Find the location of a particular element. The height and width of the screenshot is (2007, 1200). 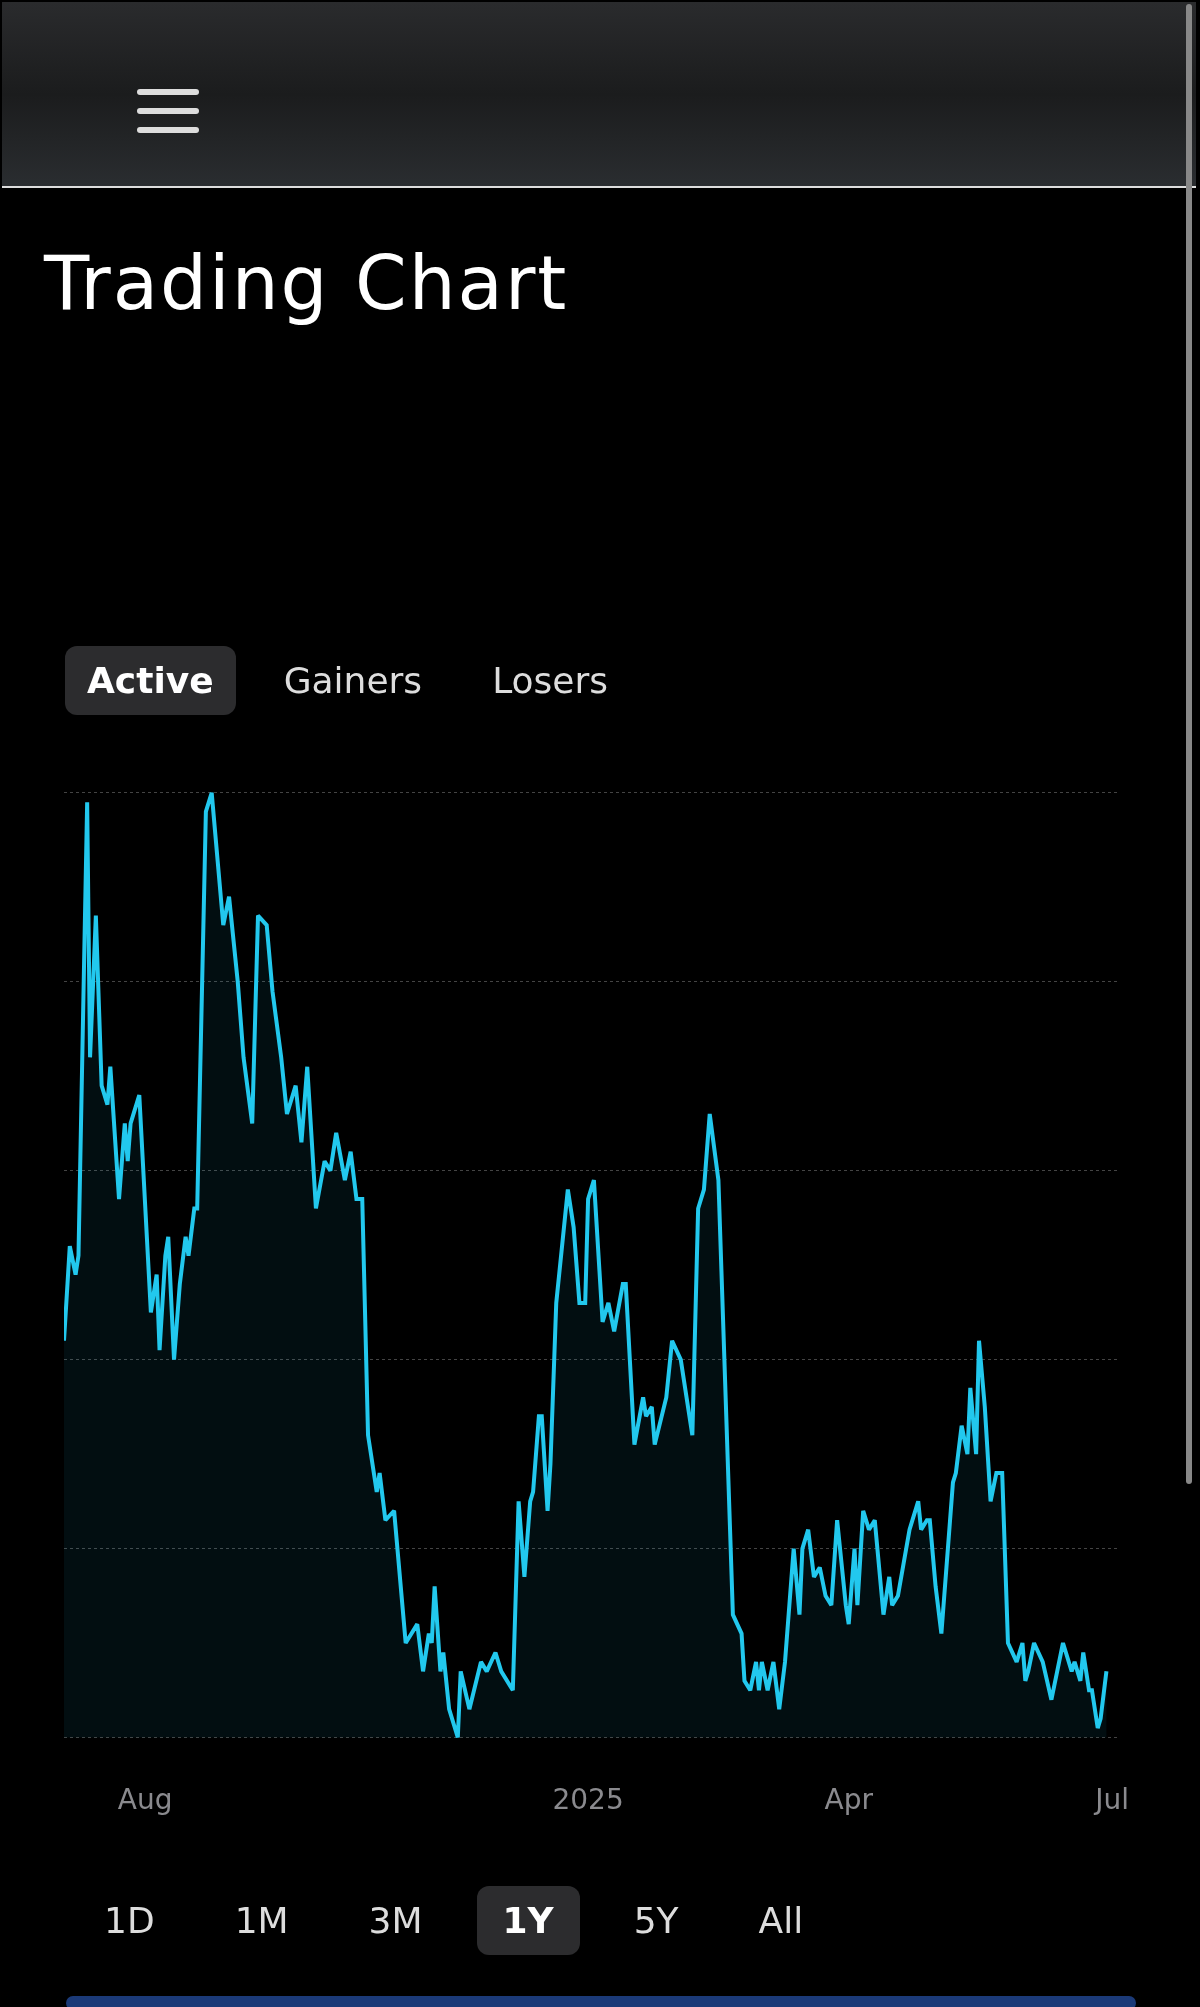

text: Gainers is located at coordinates (353, 681).